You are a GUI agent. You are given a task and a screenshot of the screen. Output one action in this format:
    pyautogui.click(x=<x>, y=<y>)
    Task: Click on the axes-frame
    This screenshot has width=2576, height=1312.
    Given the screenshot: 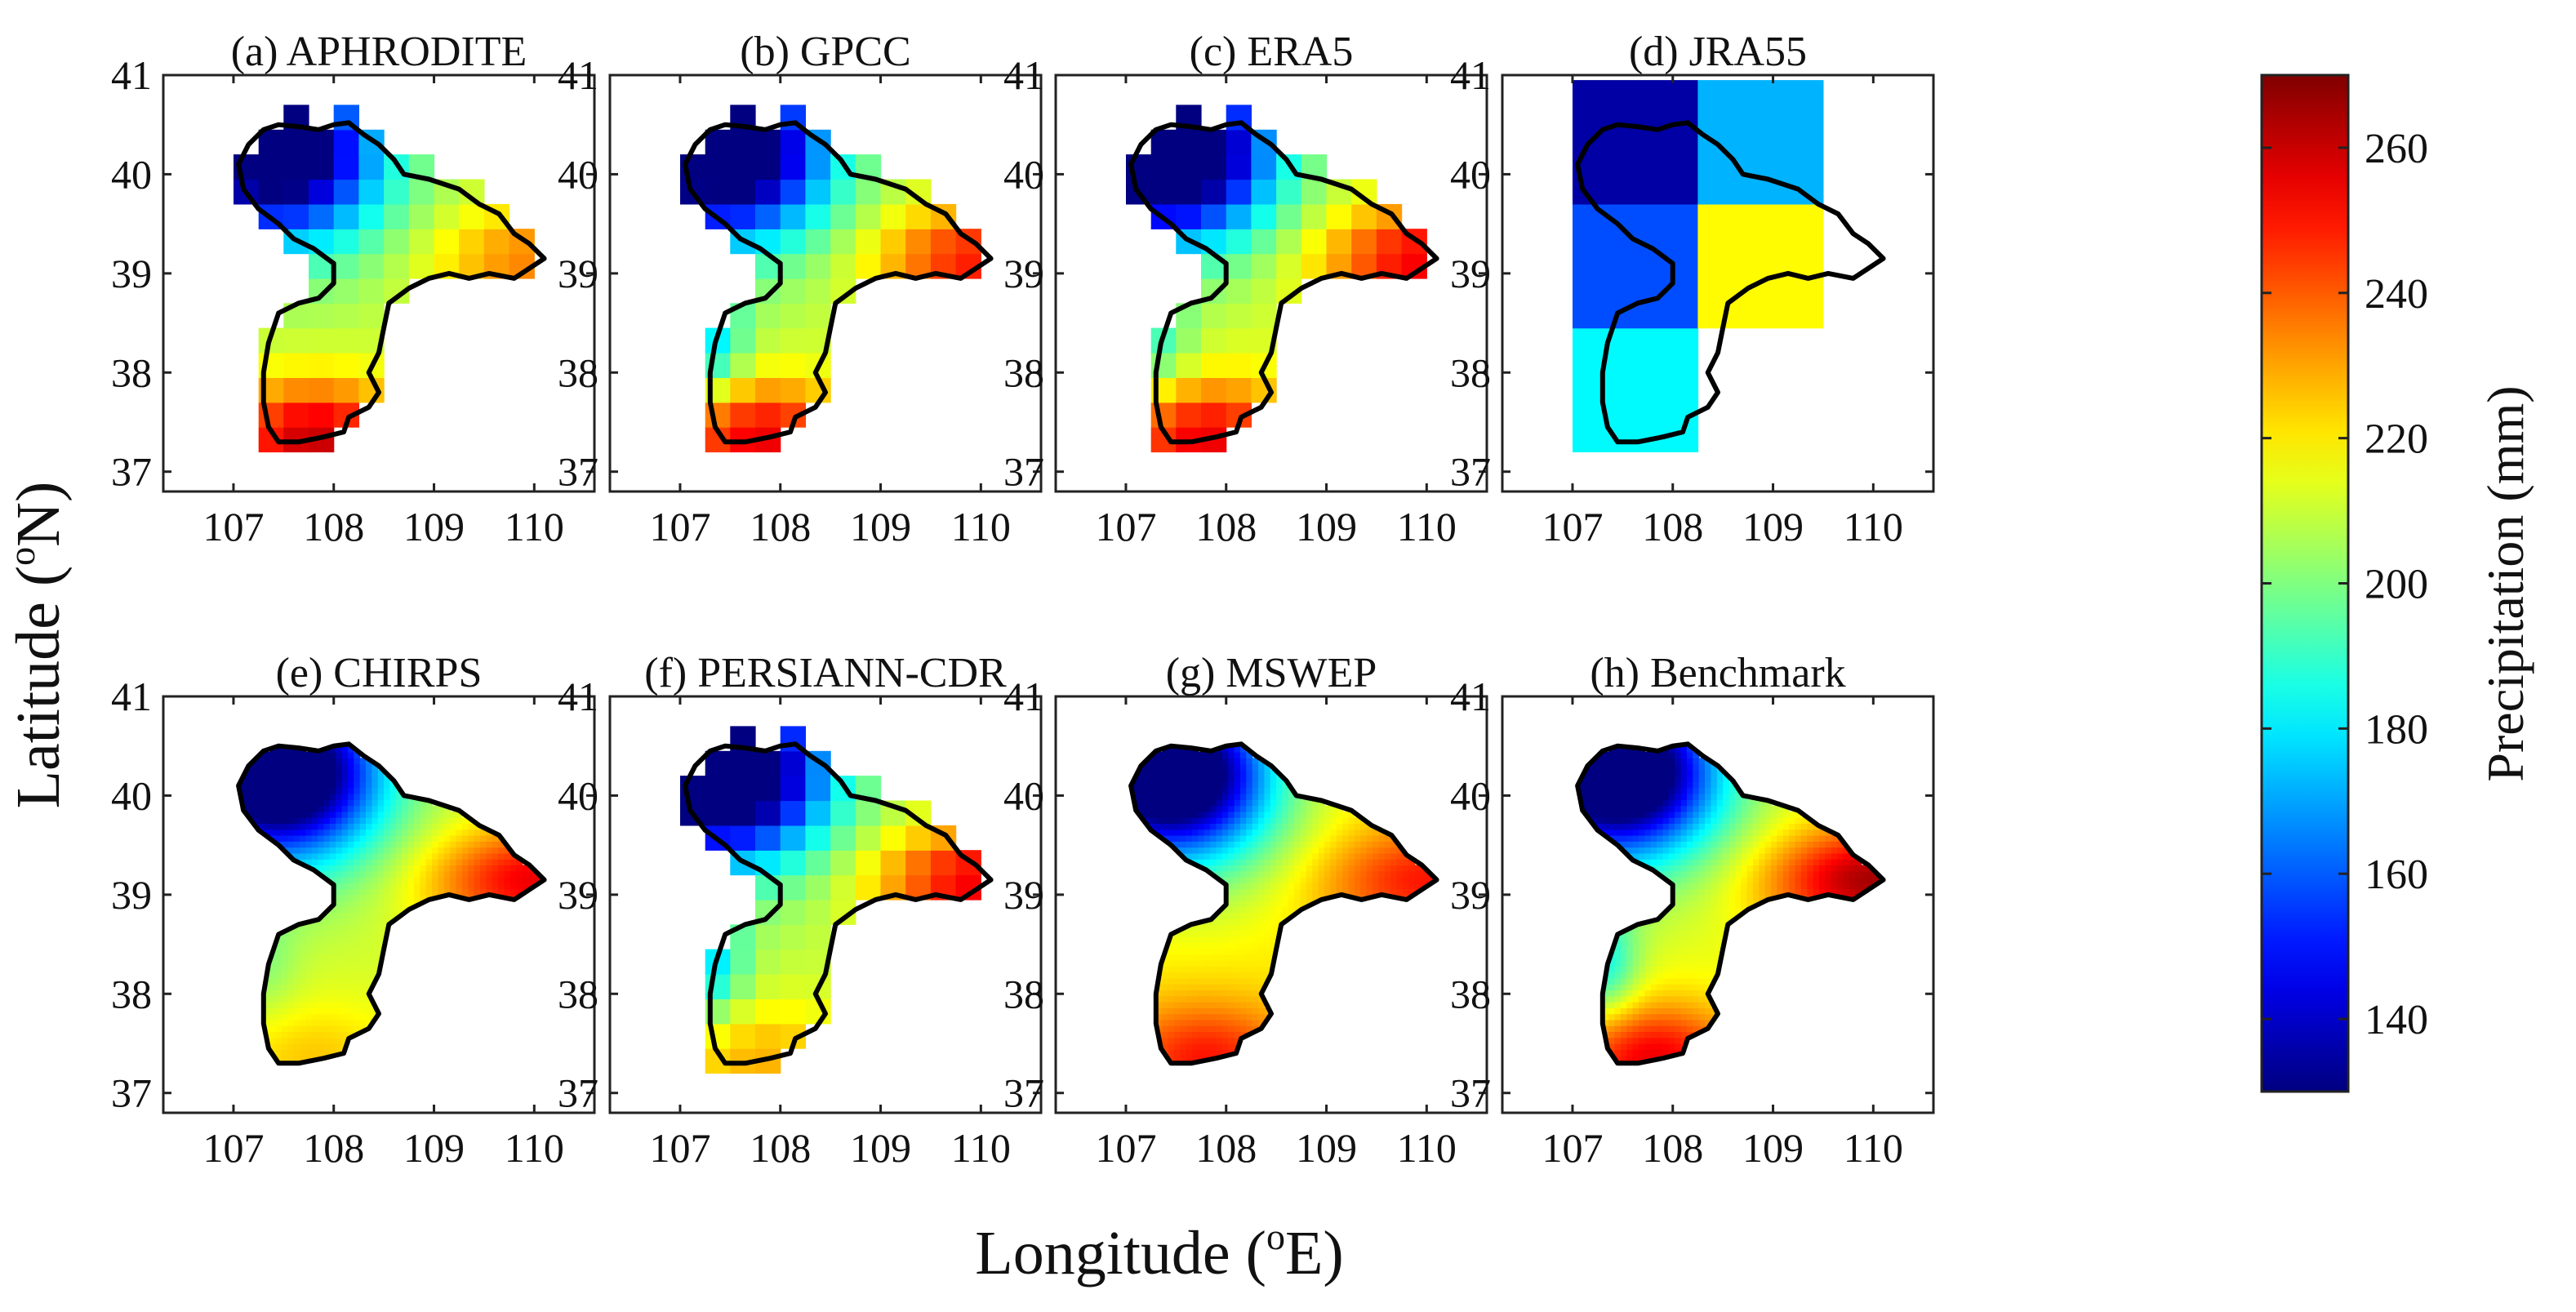 What is the action you would take?
    pyautogui.click(x=1718, y=283)
    